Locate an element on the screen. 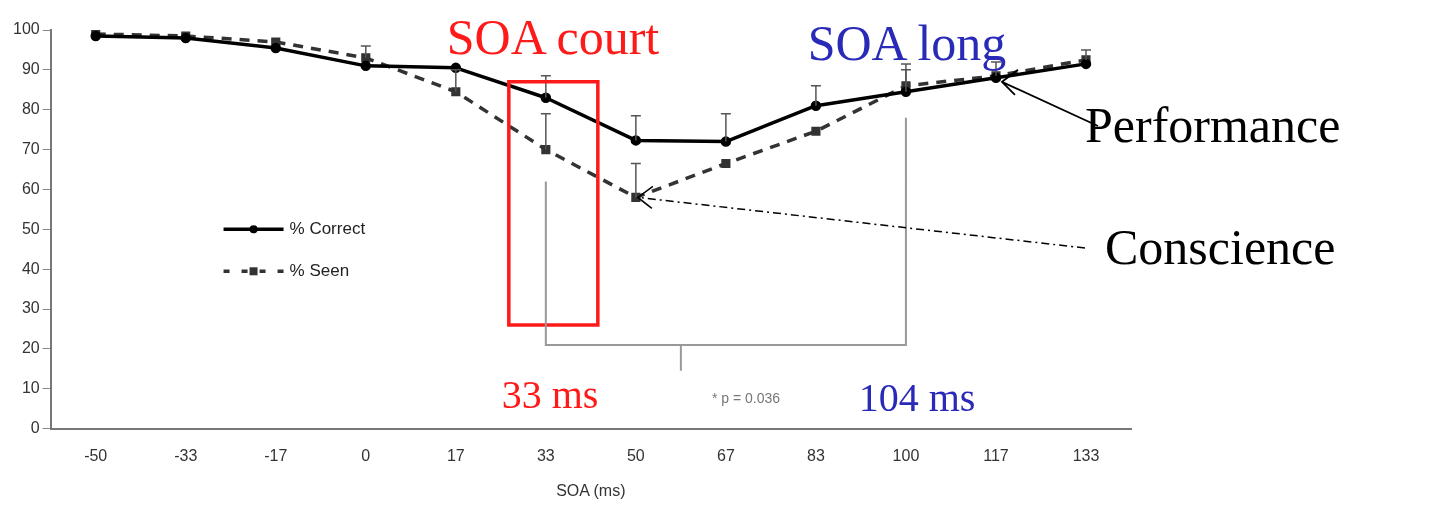 This screenshot has width=1453, height=509. y-tick-label: 60 is located at coordinates (30, 188).